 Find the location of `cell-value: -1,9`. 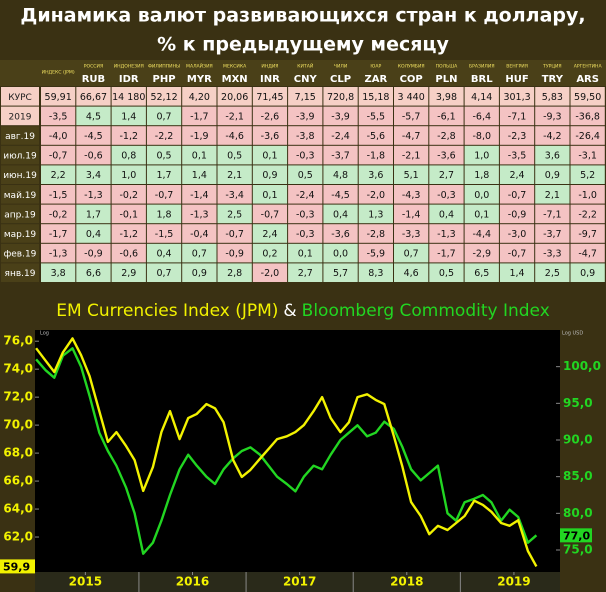

cell-value: -1,9 is located at coordinates (199, 136).